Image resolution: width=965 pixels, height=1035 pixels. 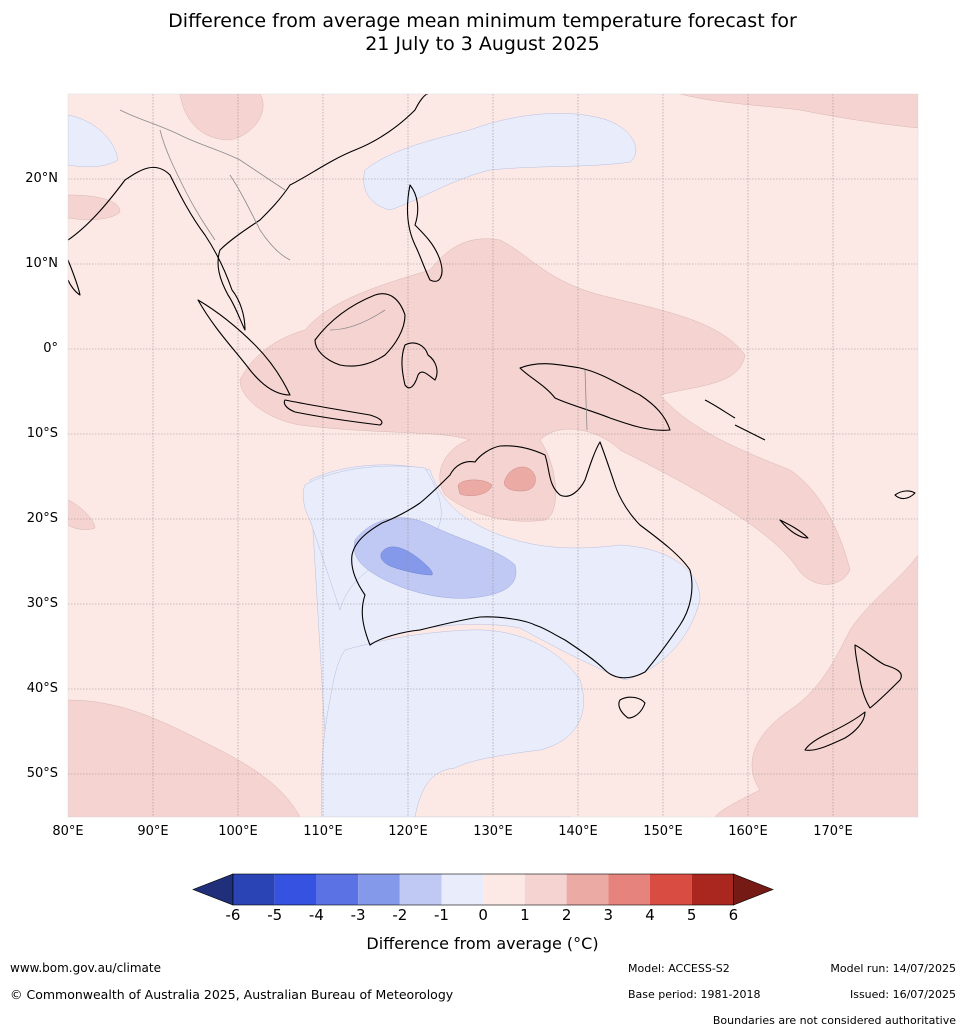 What do you see at coordinates (93, 141) in the screenshot?
I see `cool-anomaly-northwest` at bounding box center [93, 141].